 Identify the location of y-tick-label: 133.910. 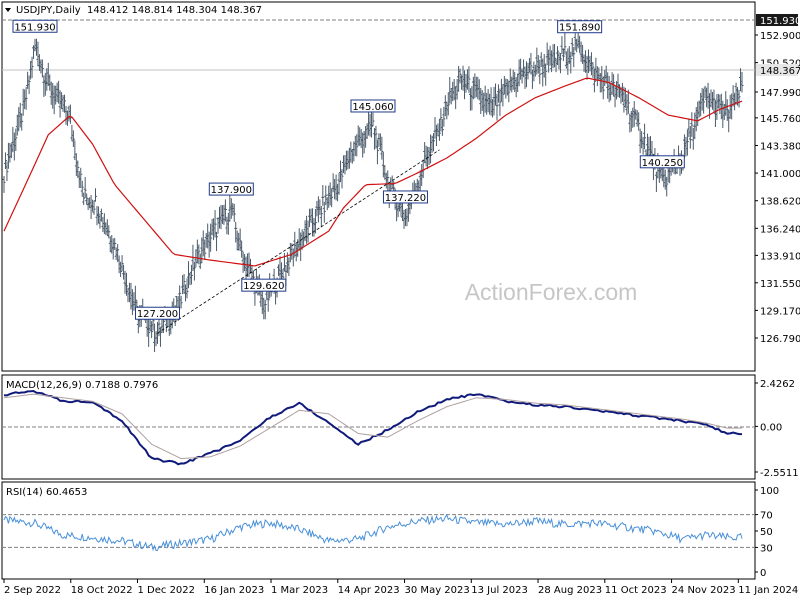
(780, 256).